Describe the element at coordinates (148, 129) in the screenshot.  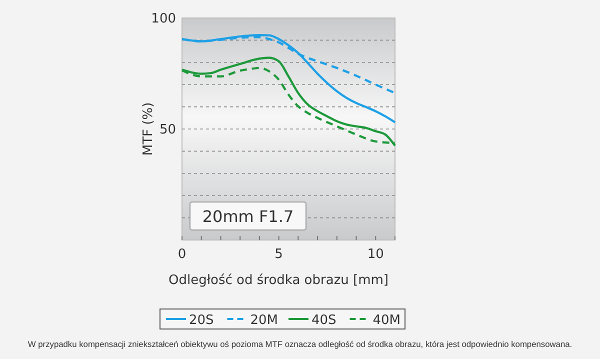
I see `y-axis-title: MTF (%)` at that location.